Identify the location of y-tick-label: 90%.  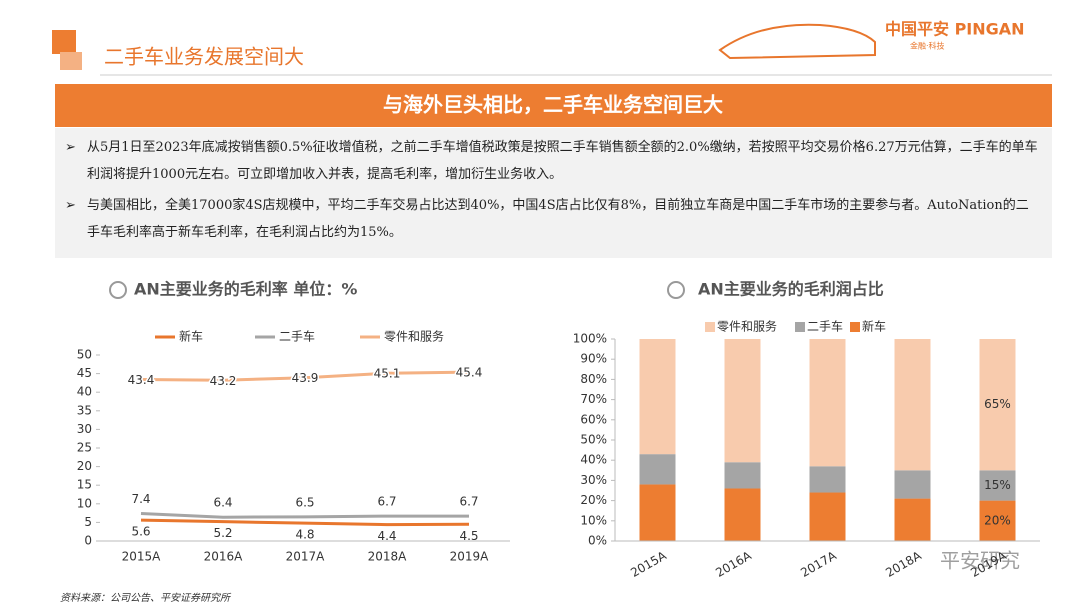
(593, 359).